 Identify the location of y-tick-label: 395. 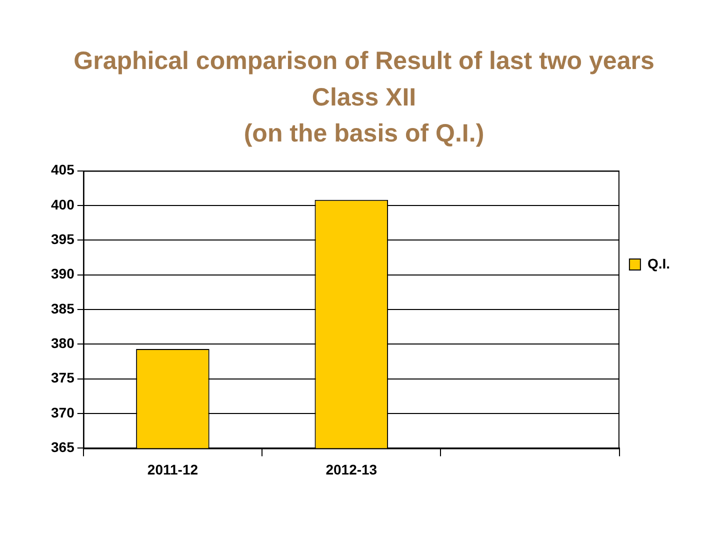
(63, 238).